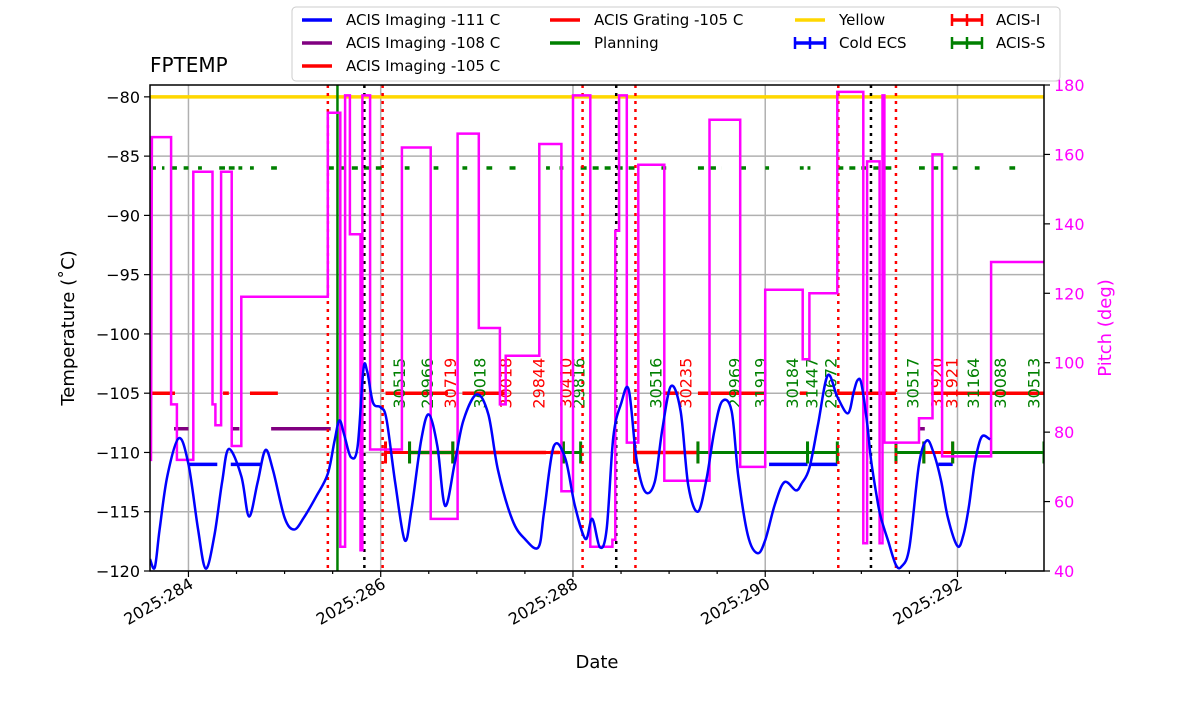 The image size is (1200, 714). Describe the element at coordinates (1064, 502) in the screenshot. I see `y2-tick-label: 60` at that location.